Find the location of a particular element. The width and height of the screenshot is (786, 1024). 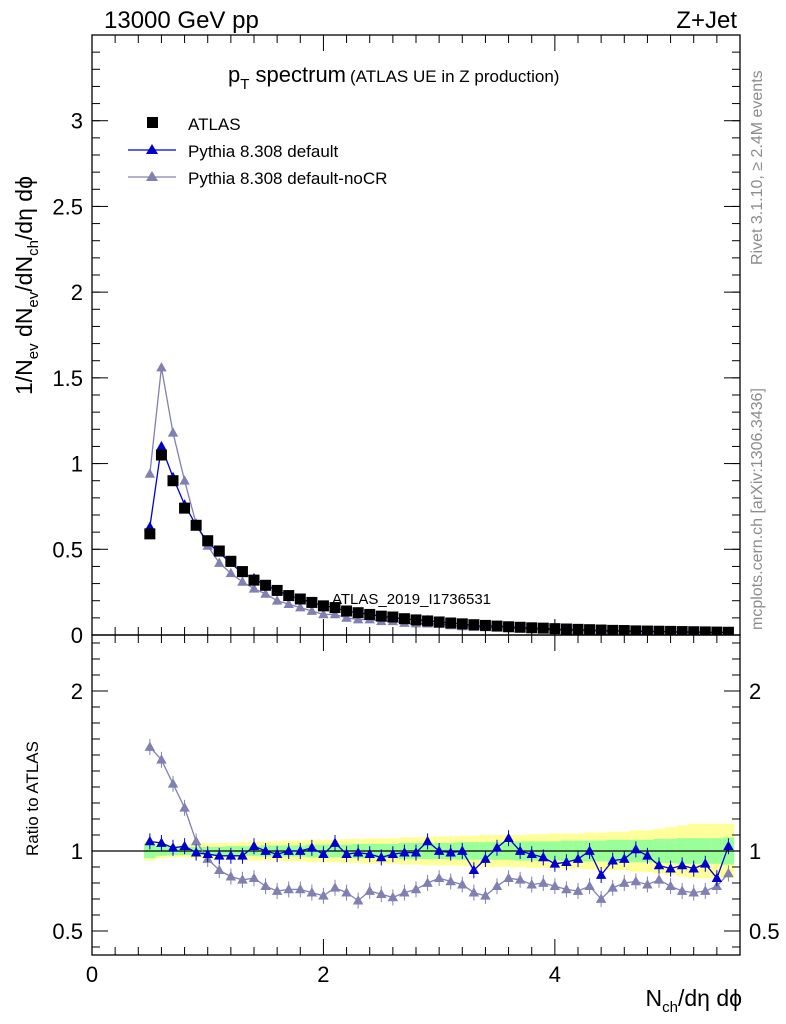

x-axis-label: Nch/dη dϕ is located at coordinates (693, 1000).